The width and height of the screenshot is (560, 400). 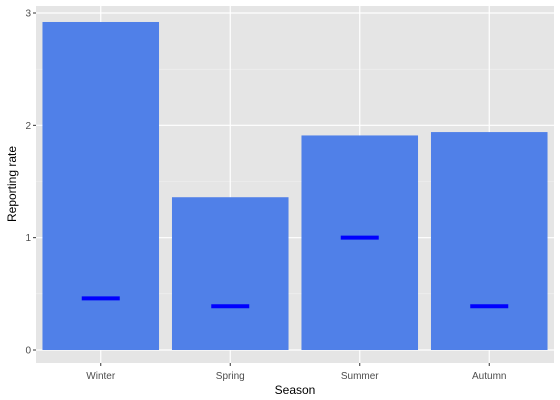 What do you see at coordinates (489, 376) in the screenshot?
I see `x-tick-label: Autumn` at bounding box center [489, 376].